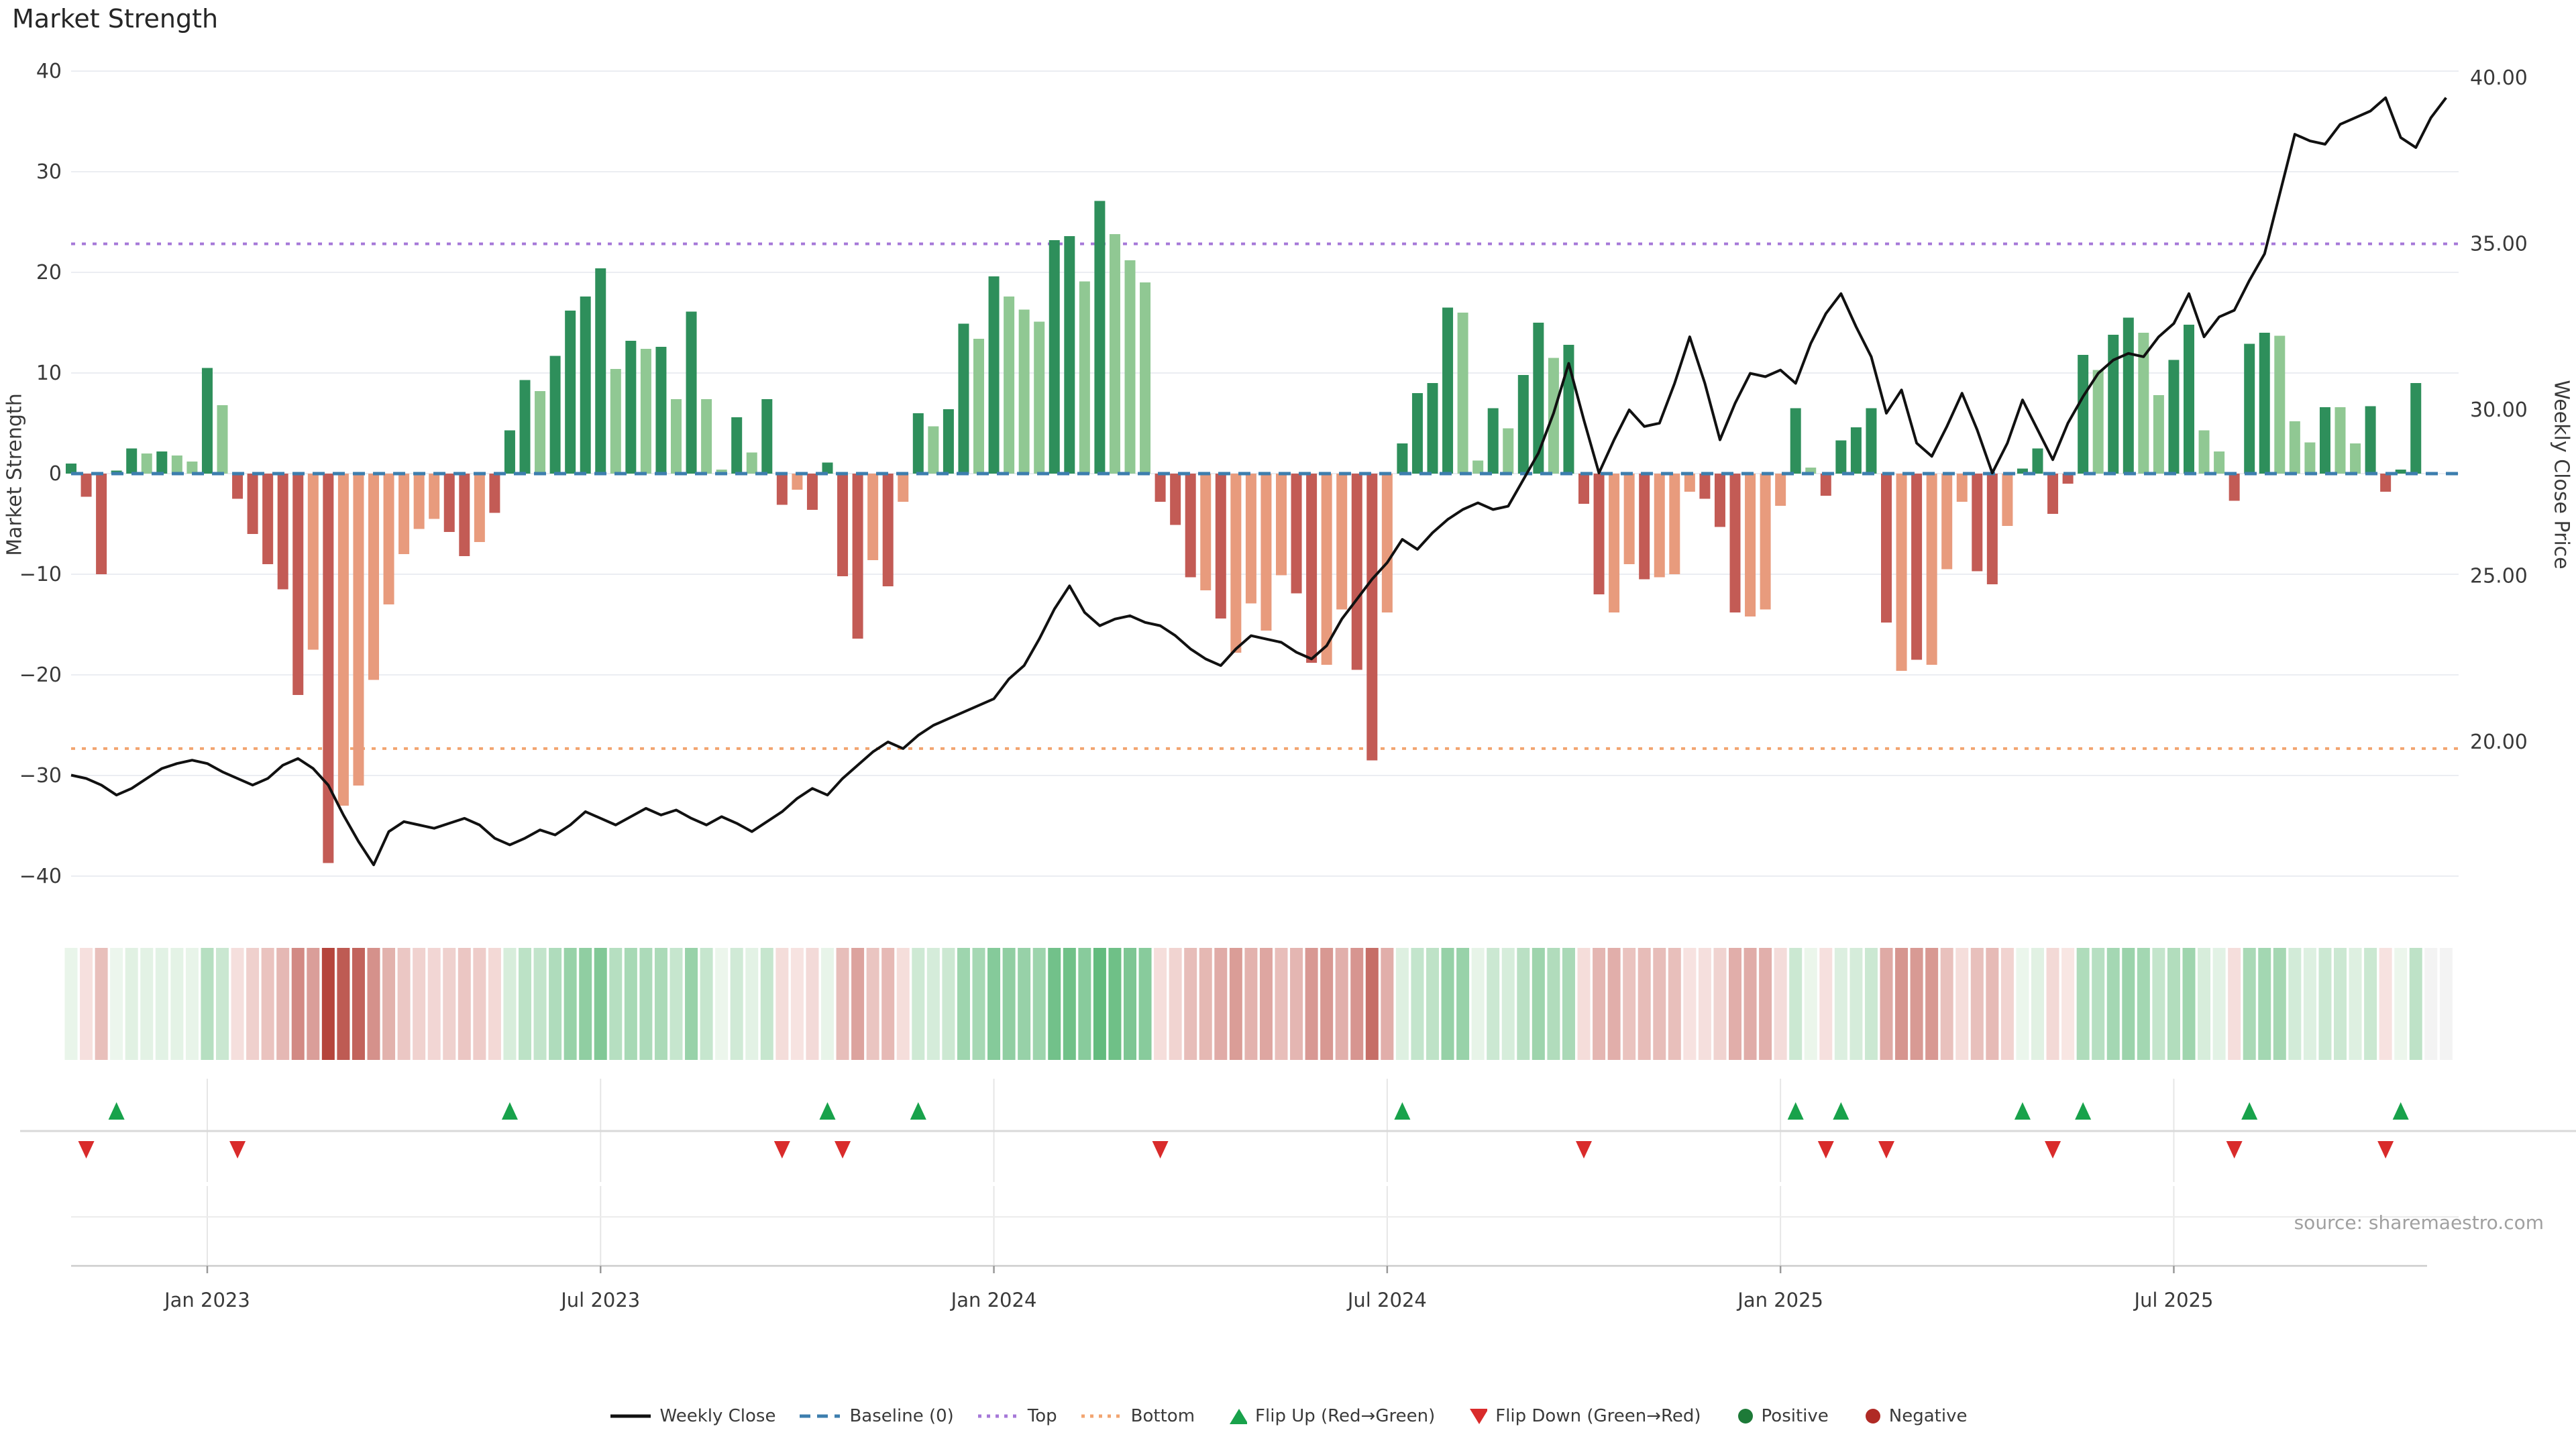 The image size is (2576, 1449). What do you see at coordinates (2499, 78) in the screenshot?
I see `right-axis-tick: 40.00` at bounding box center [2499, 78].